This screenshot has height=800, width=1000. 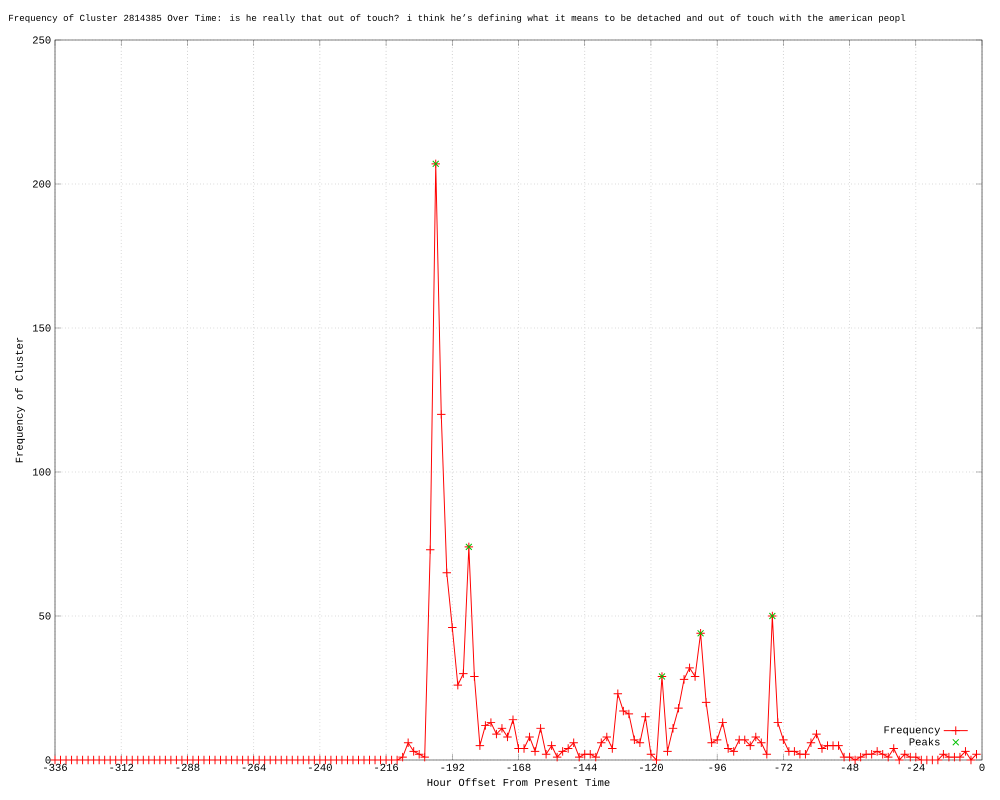 What do you see at coordinates (254, 767) in the screenshot?
I see `x-tick-label: -264` at bounding box center [254, 767].